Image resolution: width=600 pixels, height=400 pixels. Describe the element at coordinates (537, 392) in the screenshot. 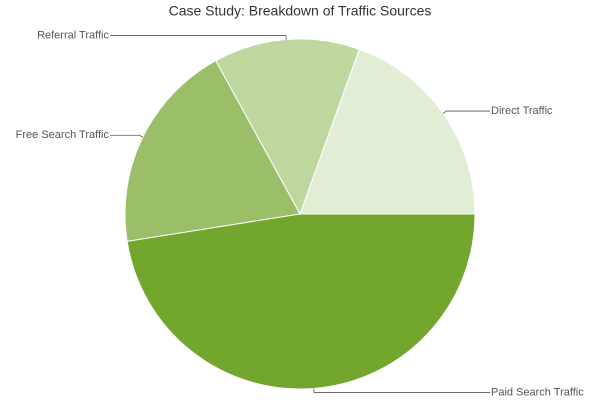

I see `slice-label: Paid Search Traffic` at that location.